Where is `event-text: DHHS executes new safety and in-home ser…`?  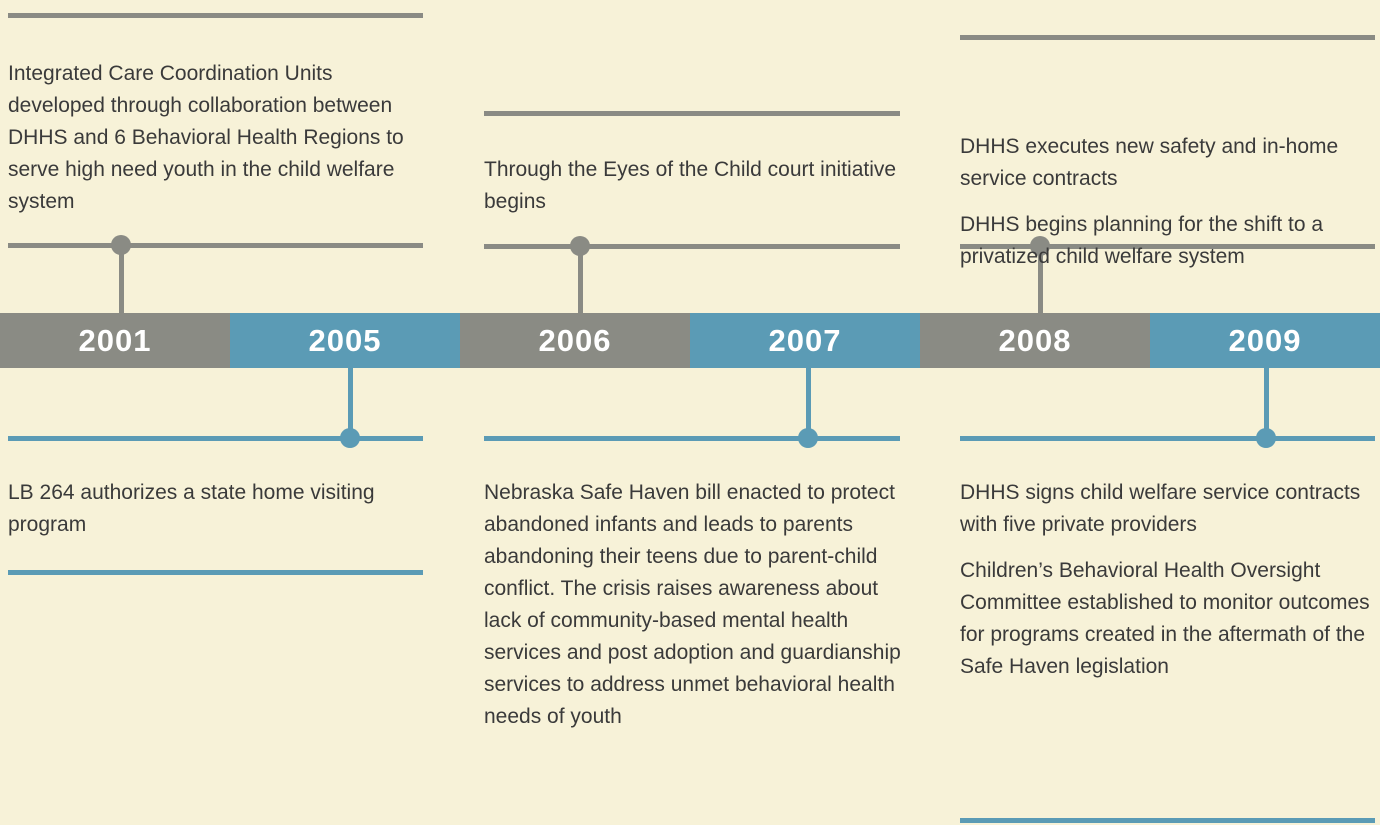
event-text: DHHS executes new safety and in-home ser… is located at coordinates (1170, 209).